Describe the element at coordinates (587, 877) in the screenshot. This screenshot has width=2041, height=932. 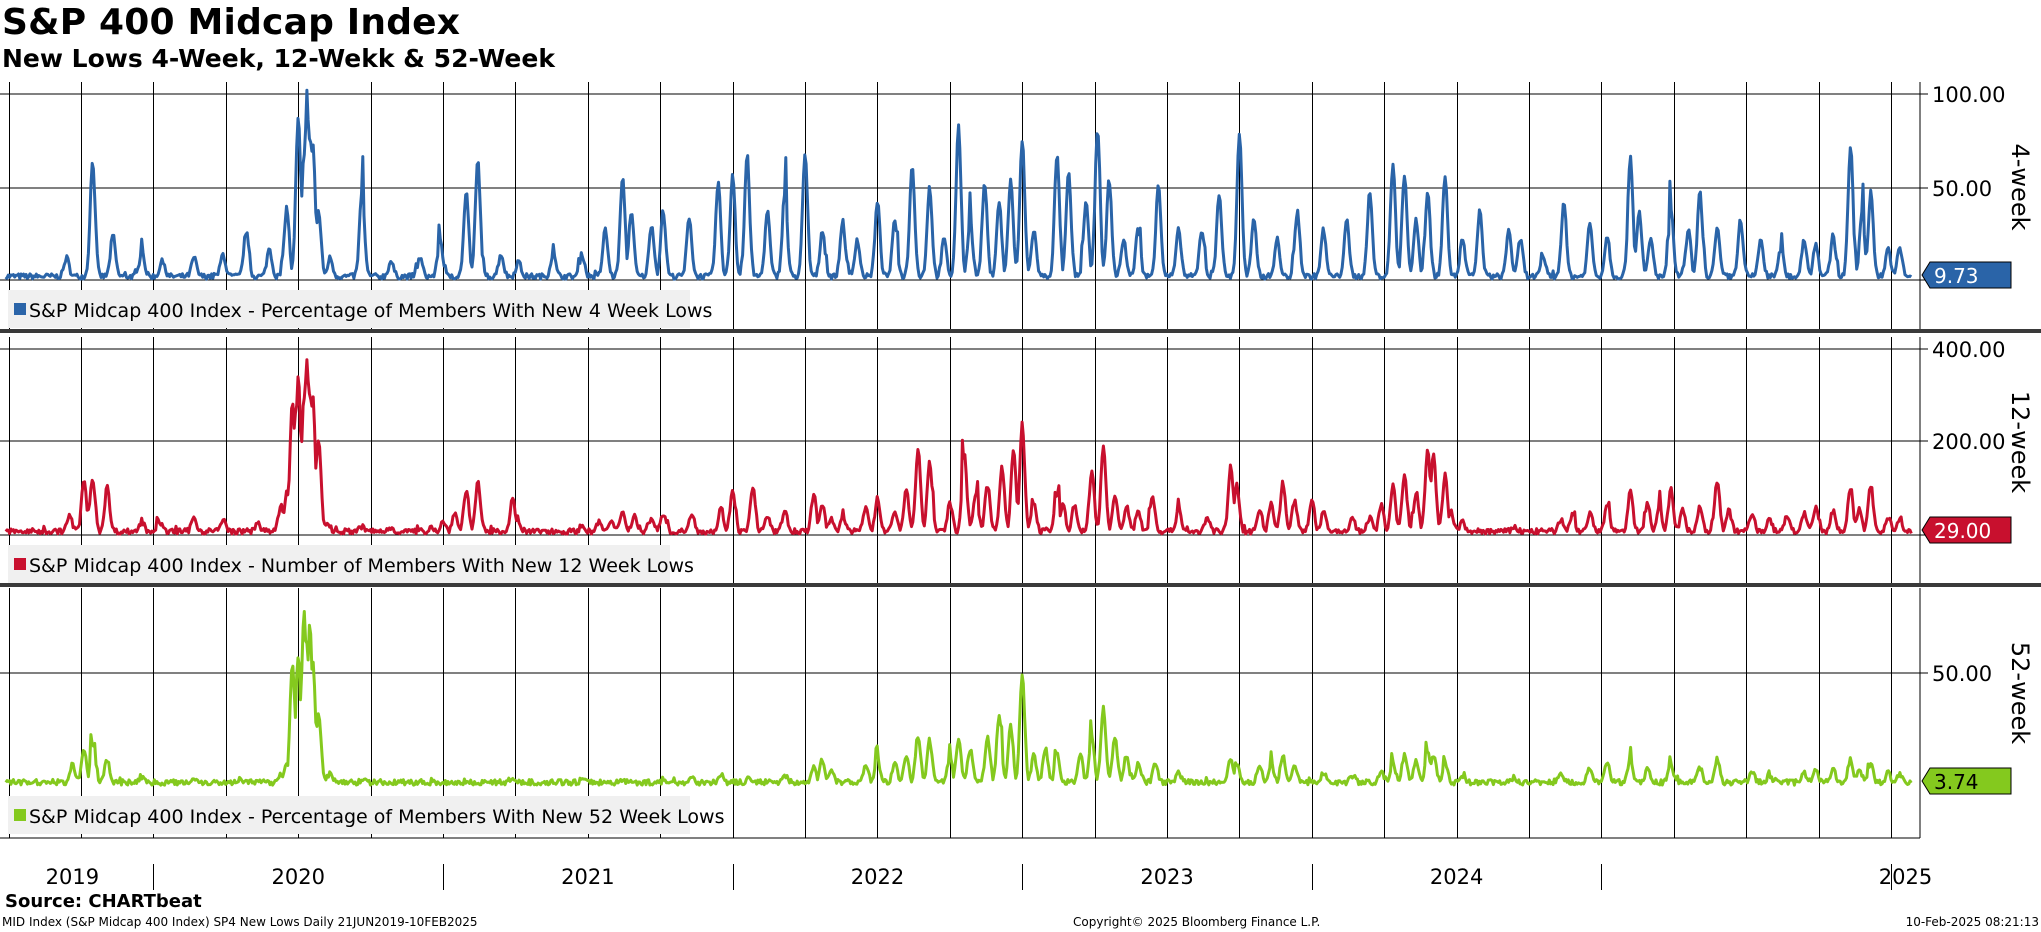
I see `x-year-label: 2021` at that location.